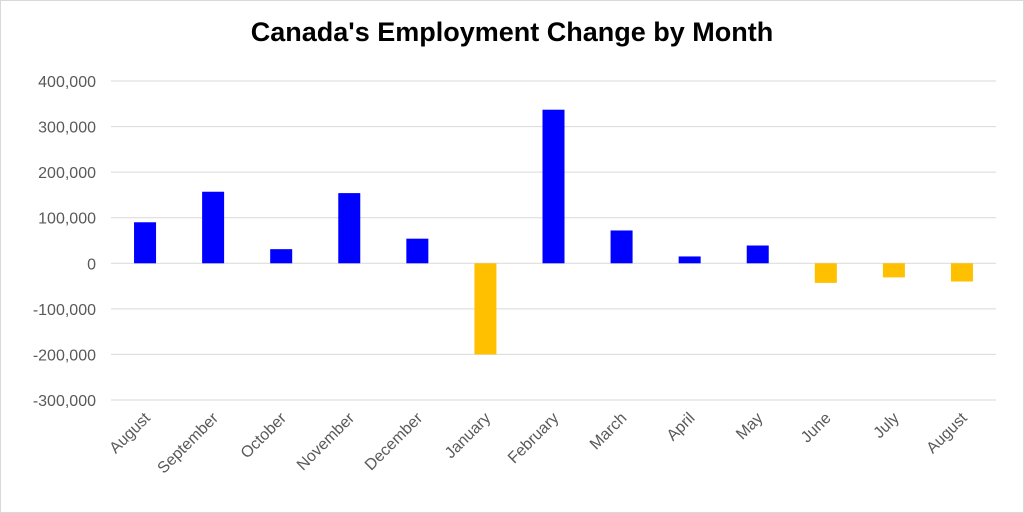 This screenshot has width=1024, height=513. I want to click on y-tick-label: 0, so click(91, 264).